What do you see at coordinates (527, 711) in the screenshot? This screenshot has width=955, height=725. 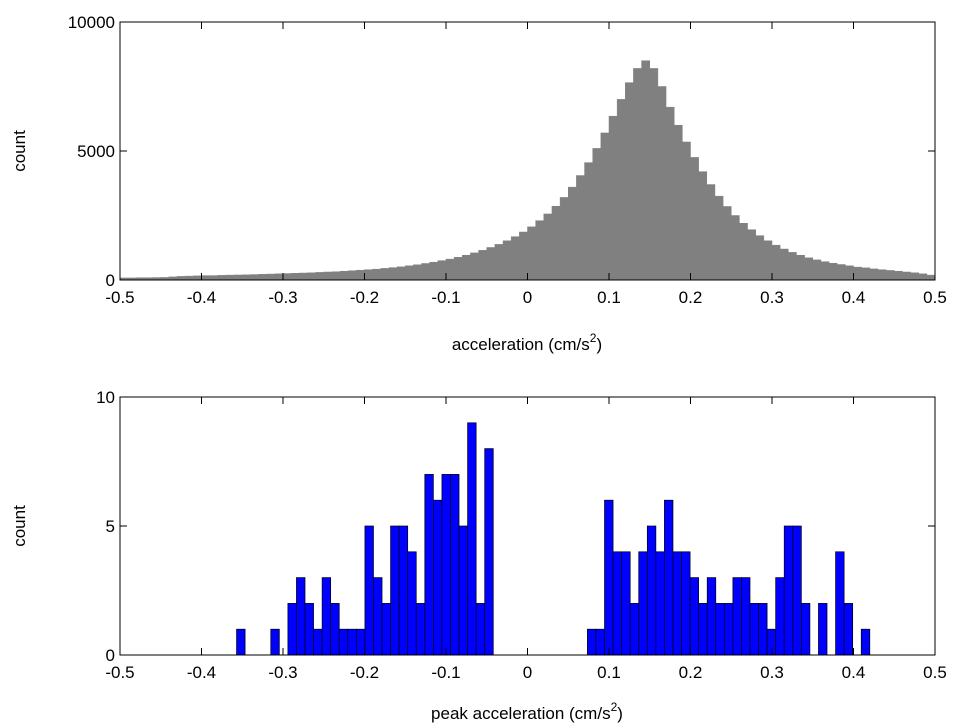 I see `x-axis-label: peak acceleration (cm/s2)` at bounding box center [527, 711].